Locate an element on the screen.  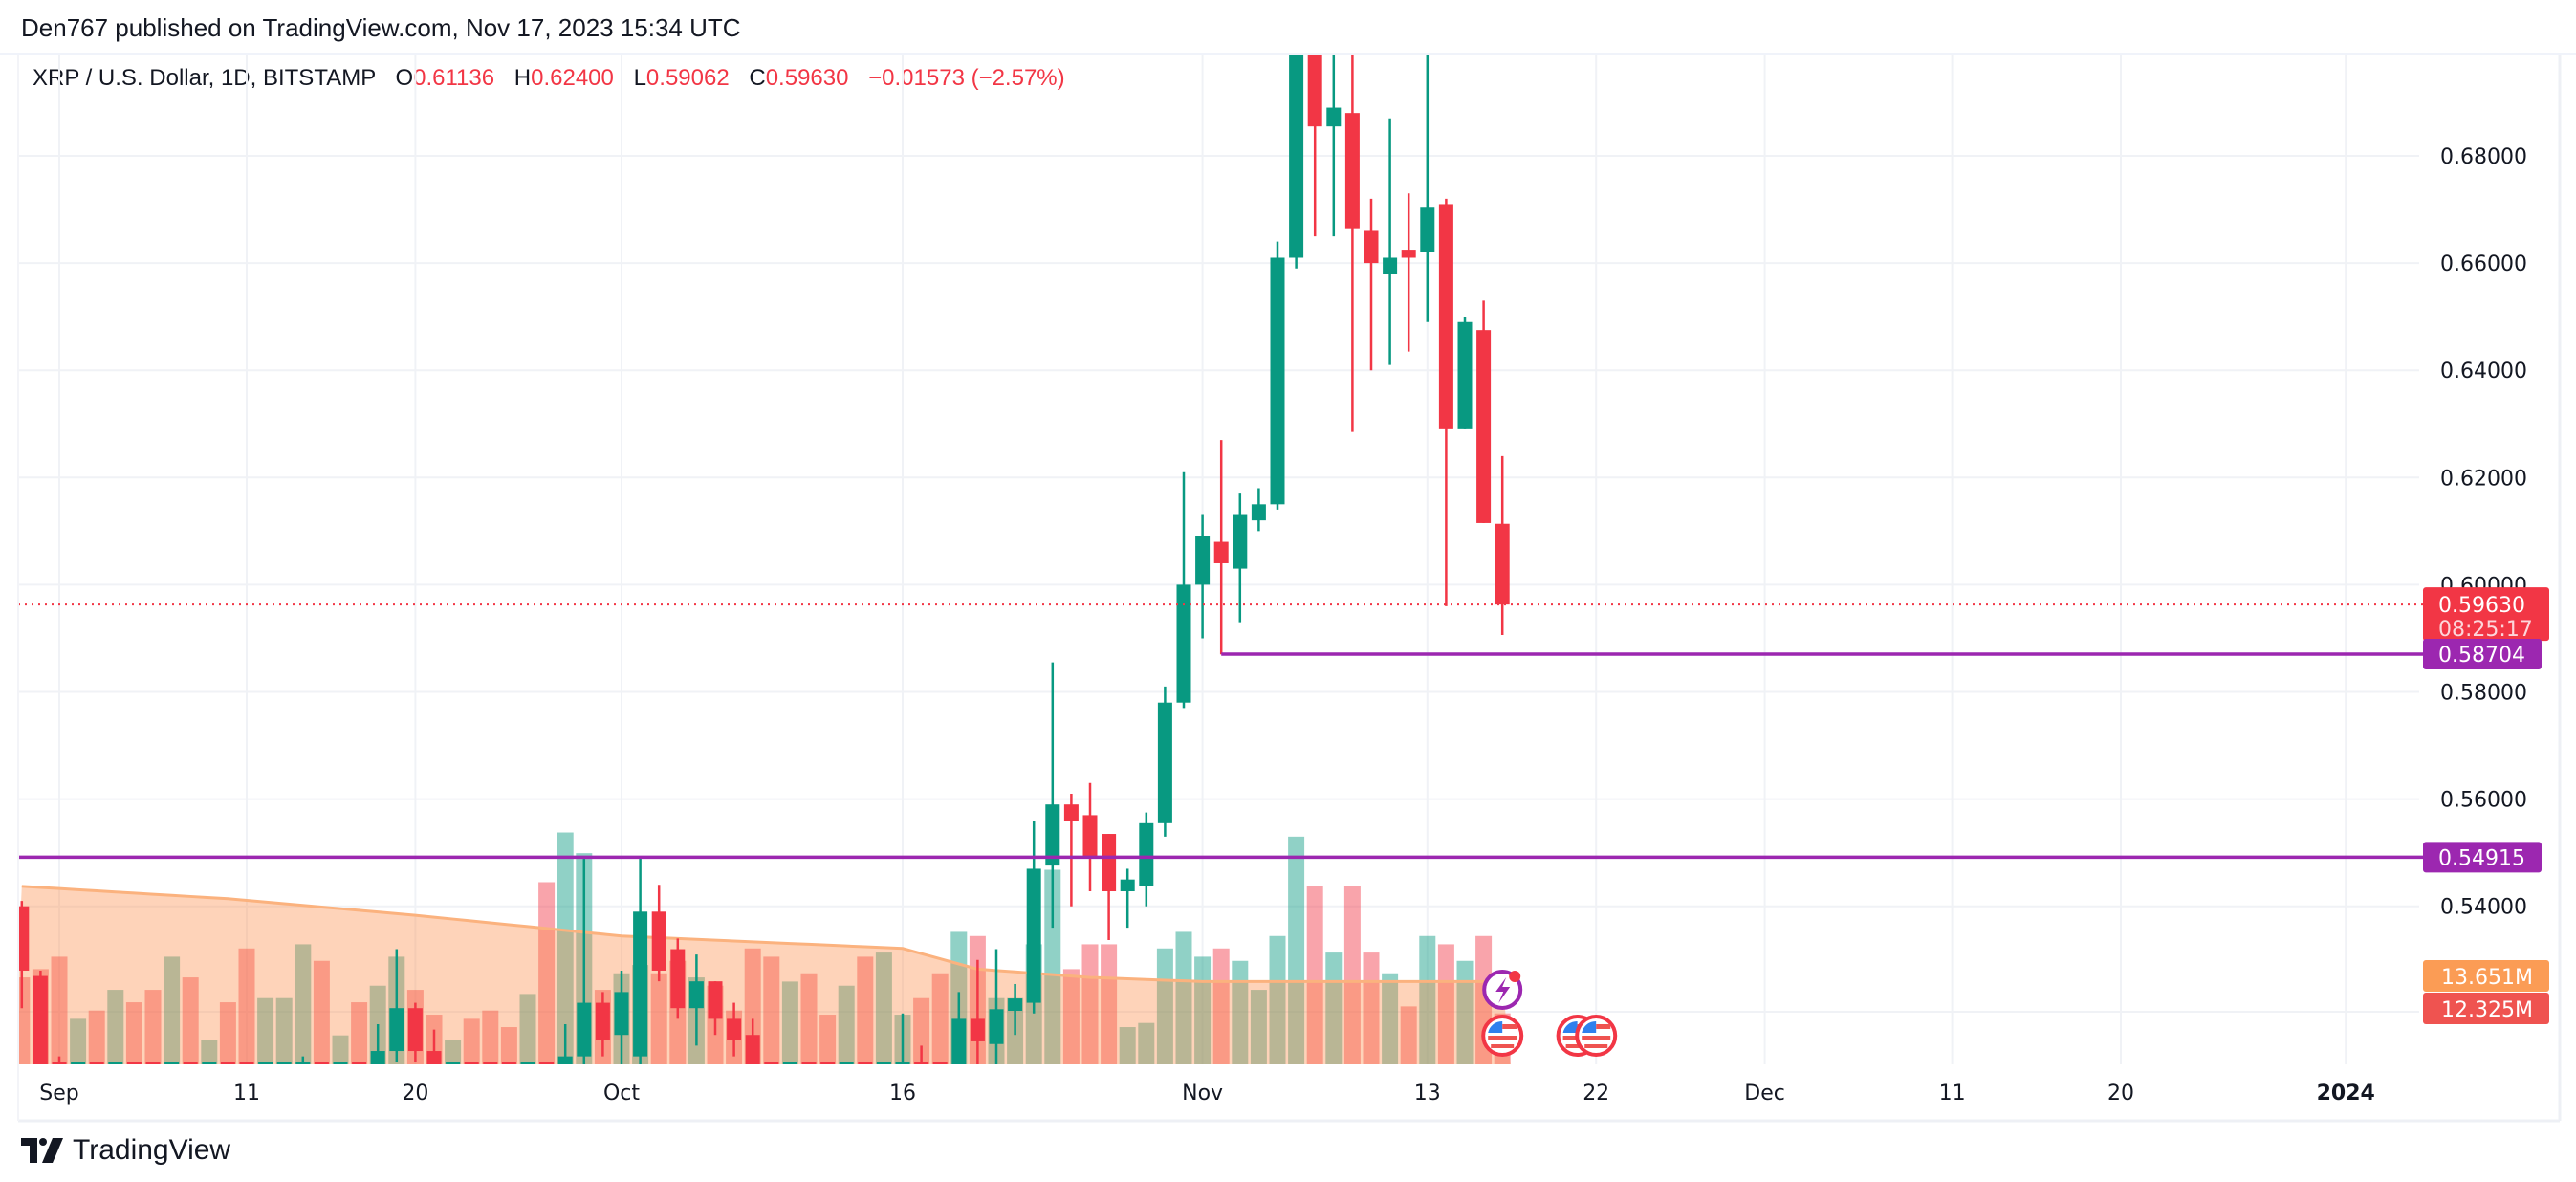
open-label: O is located at coordinates (404, 78).